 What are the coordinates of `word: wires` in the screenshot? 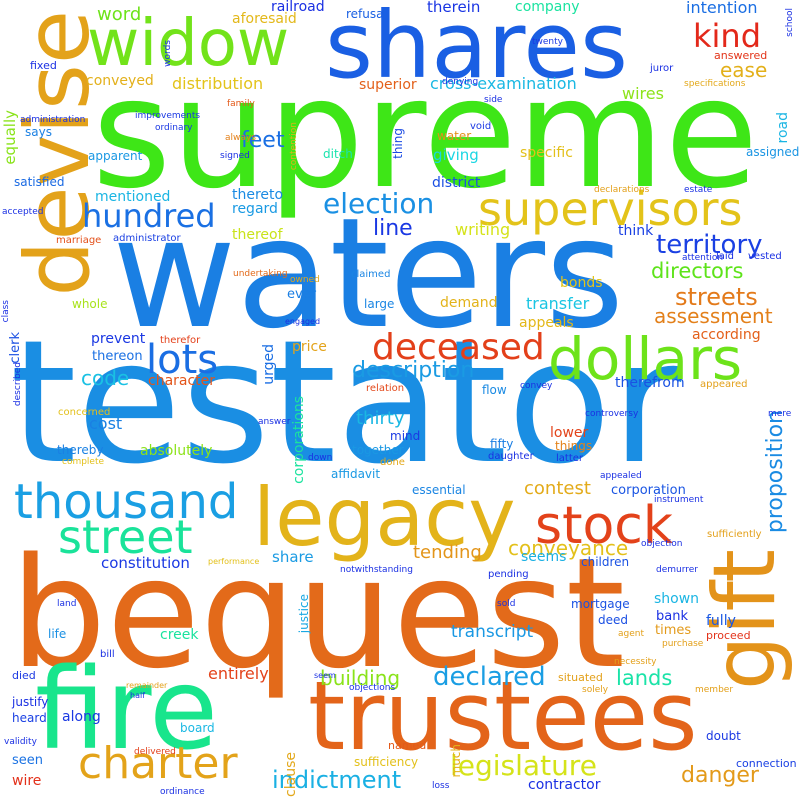 It's located at (643, 93).